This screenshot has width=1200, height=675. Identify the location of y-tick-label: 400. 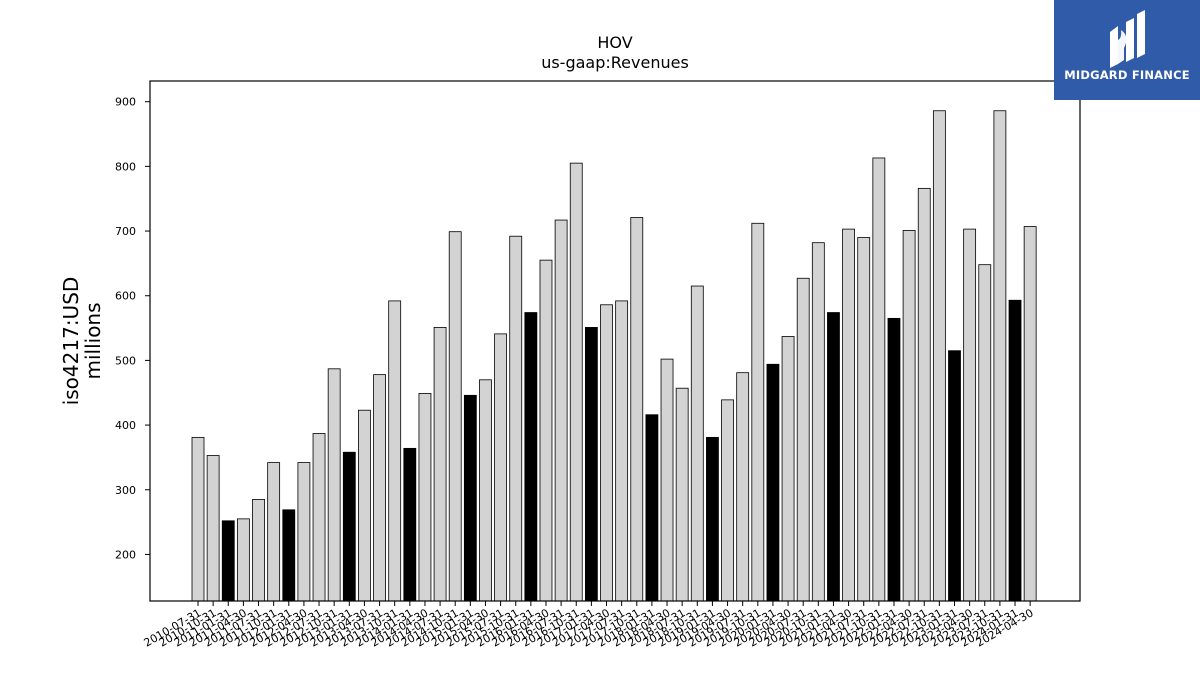
(125, 425).